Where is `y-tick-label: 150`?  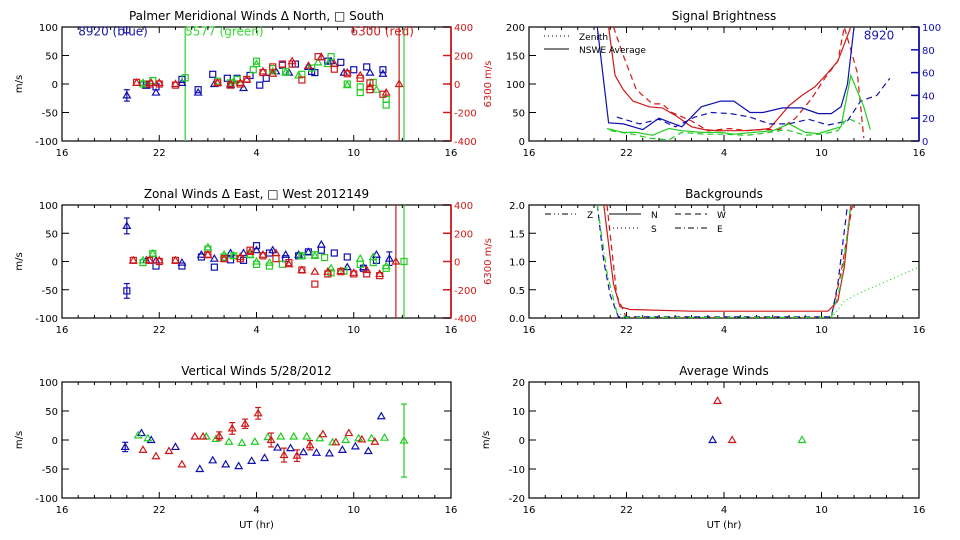 y-tick-label: 150 is located at coordinates (515, 57).